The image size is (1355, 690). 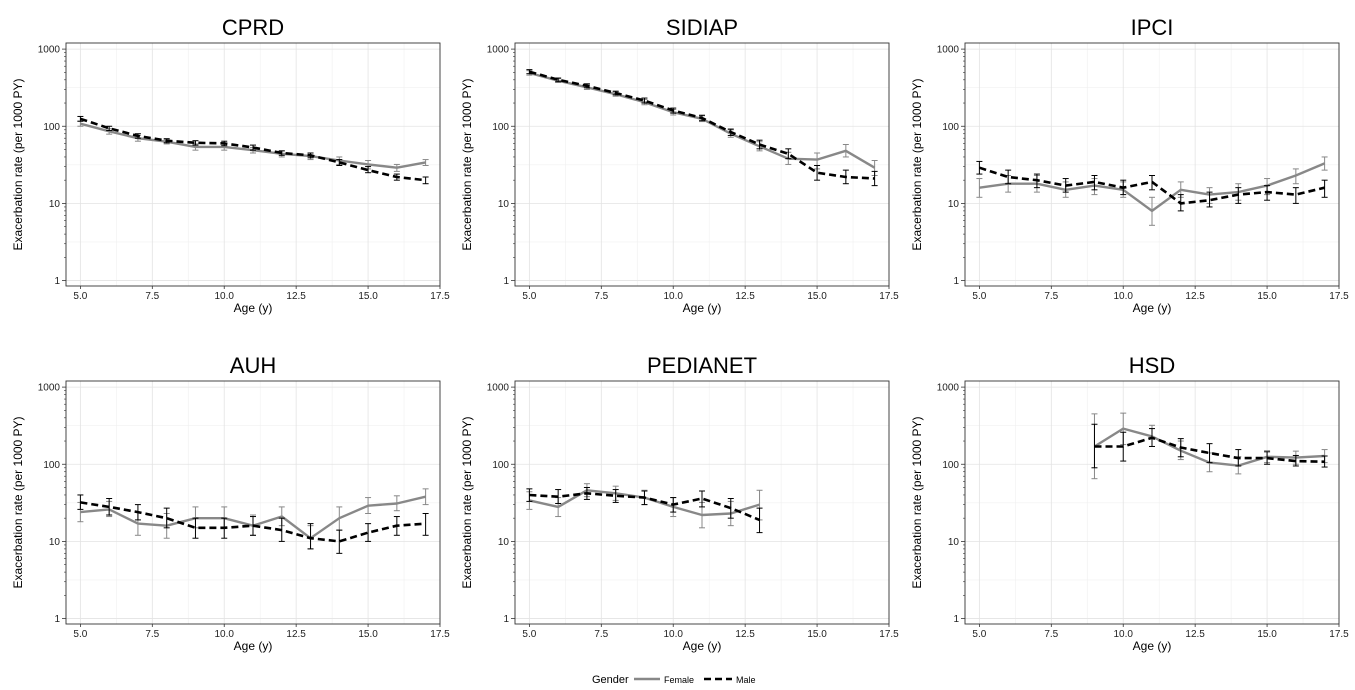 I want to click on panel-title: SIDIAP, so click(x=702, y=27).